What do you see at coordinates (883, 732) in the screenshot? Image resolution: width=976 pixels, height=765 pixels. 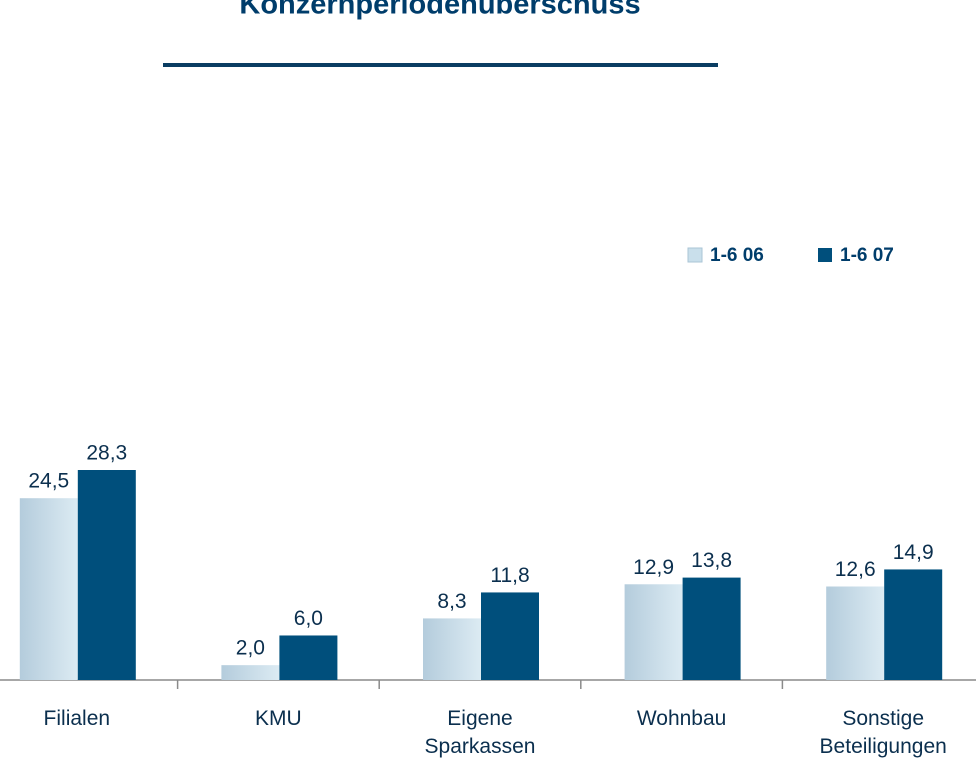 I see `x-tick-label: Sonstige Beteiligungen` at bounding box center [883, 732].